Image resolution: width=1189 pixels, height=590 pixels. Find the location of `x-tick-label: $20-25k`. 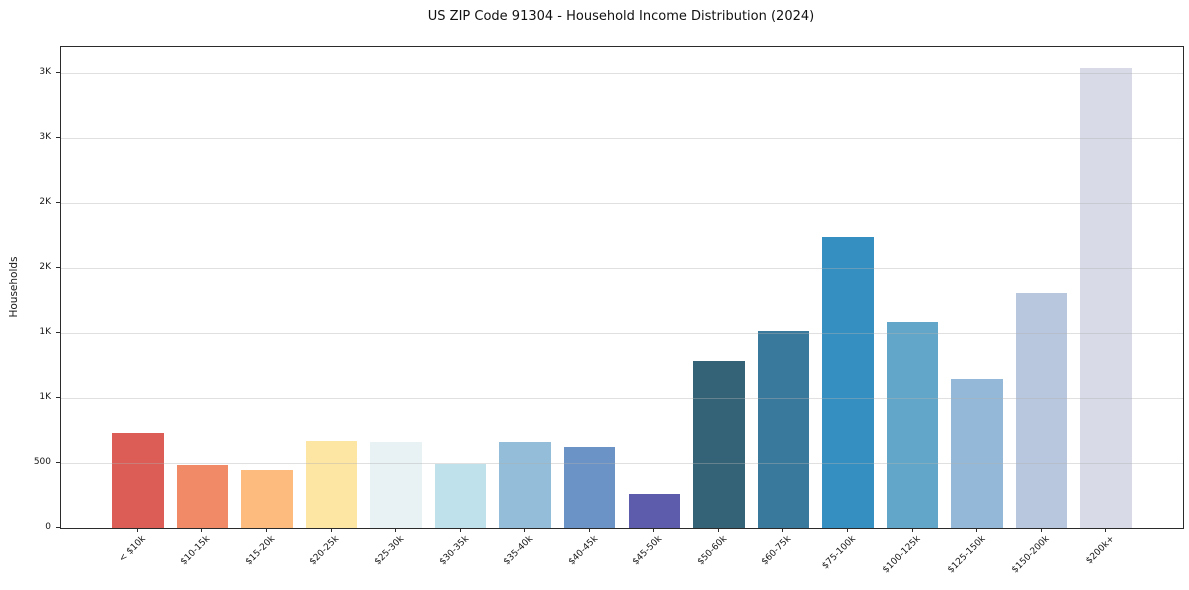

x-tick-label: $20-25k is located at coordinates (325, 551).